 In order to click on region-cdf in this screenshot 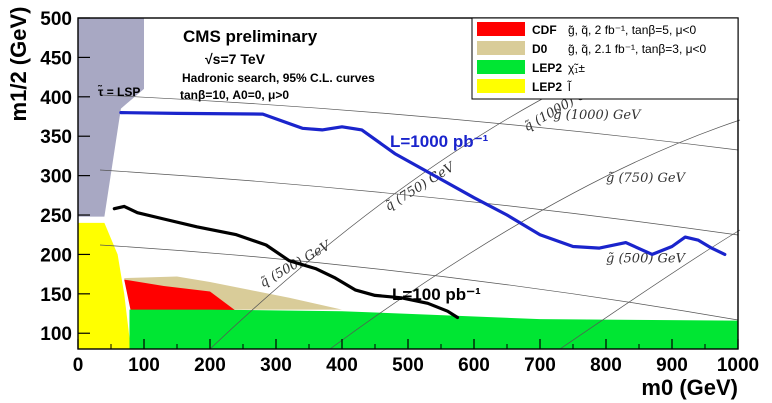, I will do `click(180, 295)`.